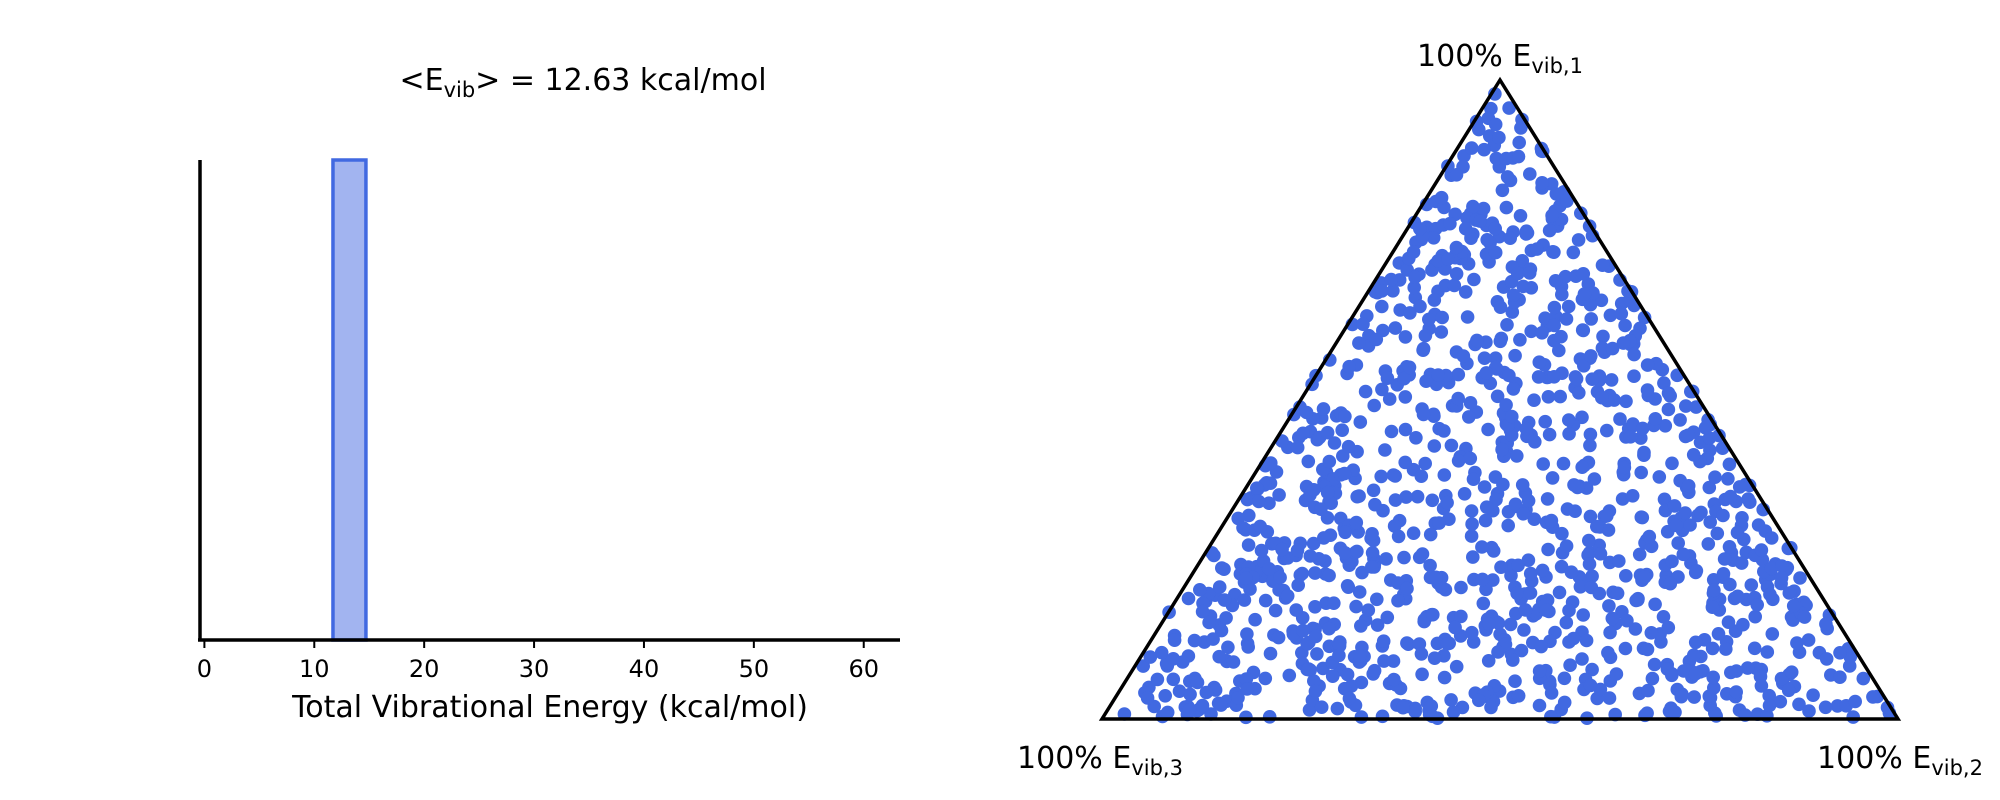  I want to click on vertex-label-top: 100% Evib,1, so click(1500, 58).